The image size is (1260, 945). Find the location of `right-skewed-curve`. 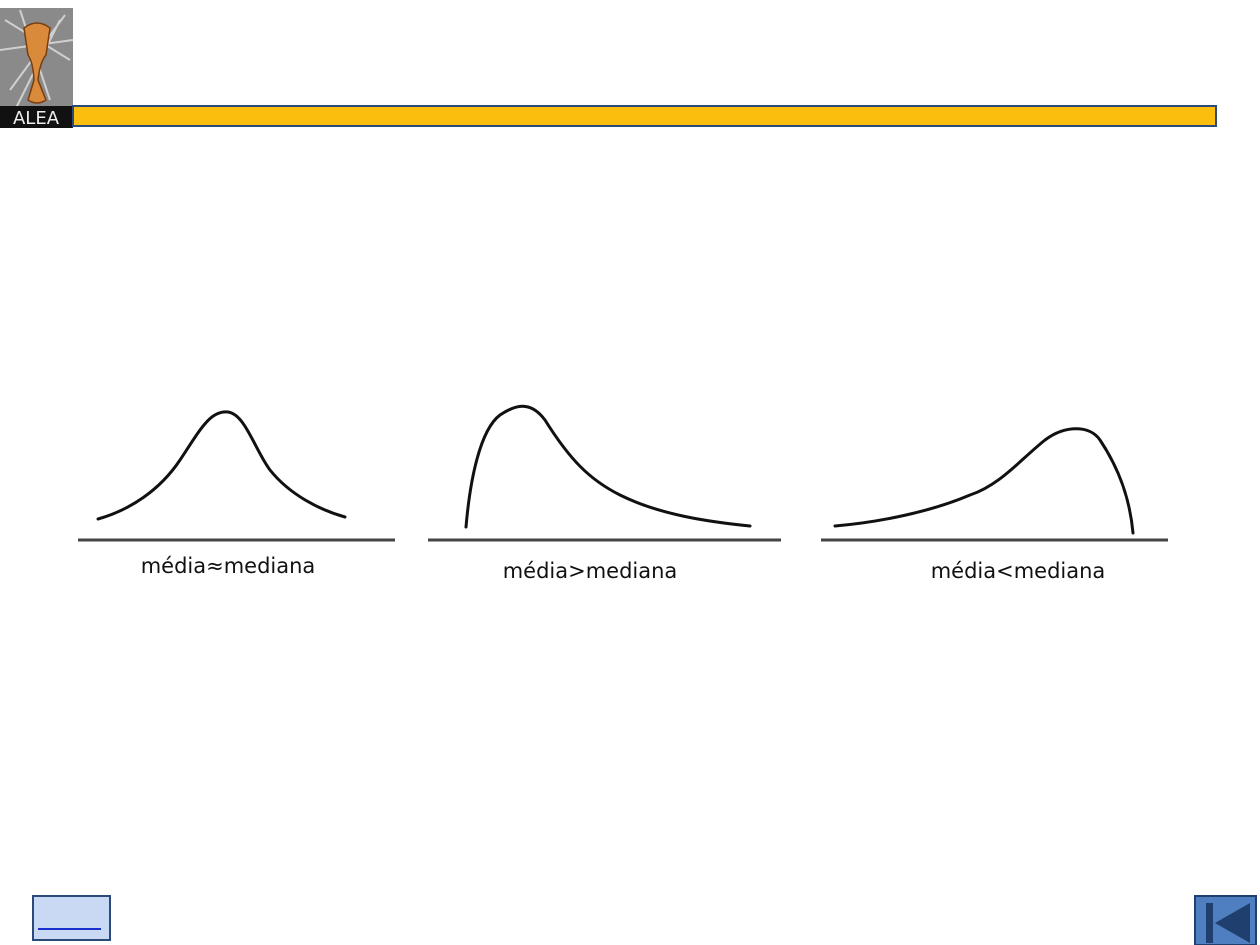

right-skewed-curve is located at coordinates (608, 466).